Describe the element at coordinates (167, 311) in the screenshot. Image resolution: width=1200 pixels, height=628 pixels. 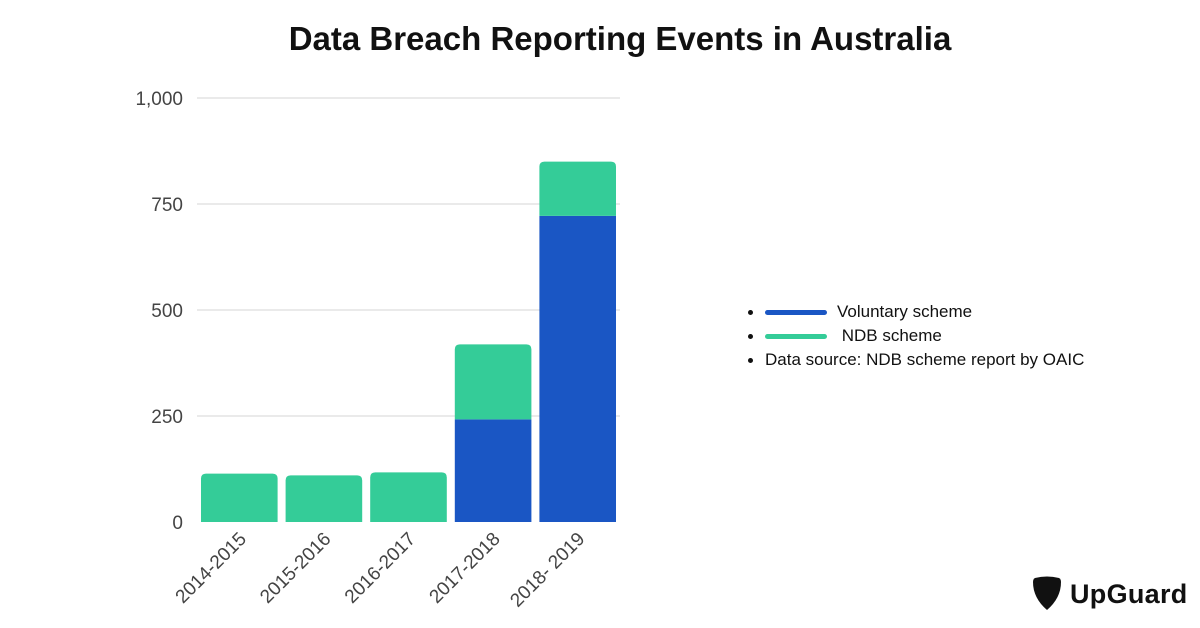
I see `y-tick-label: 500` at that location.